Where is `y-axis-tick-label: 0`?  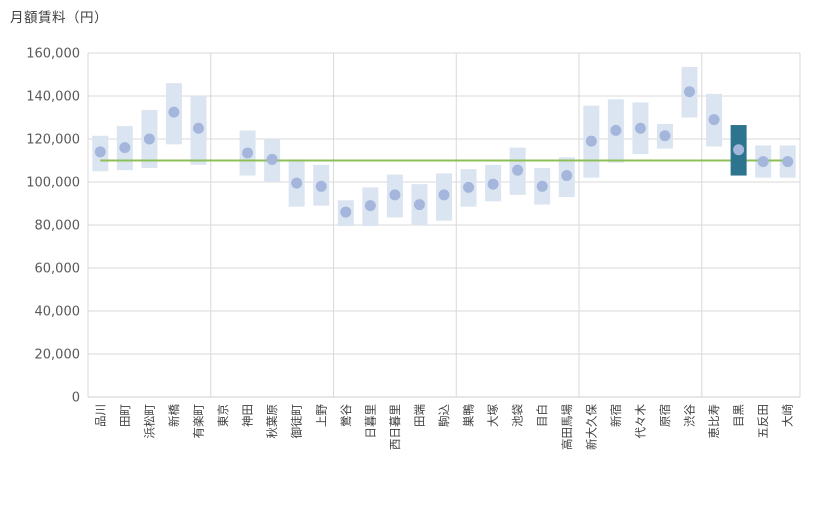
y-axis-tick-label: 0 is located at coordinates (76, 398).